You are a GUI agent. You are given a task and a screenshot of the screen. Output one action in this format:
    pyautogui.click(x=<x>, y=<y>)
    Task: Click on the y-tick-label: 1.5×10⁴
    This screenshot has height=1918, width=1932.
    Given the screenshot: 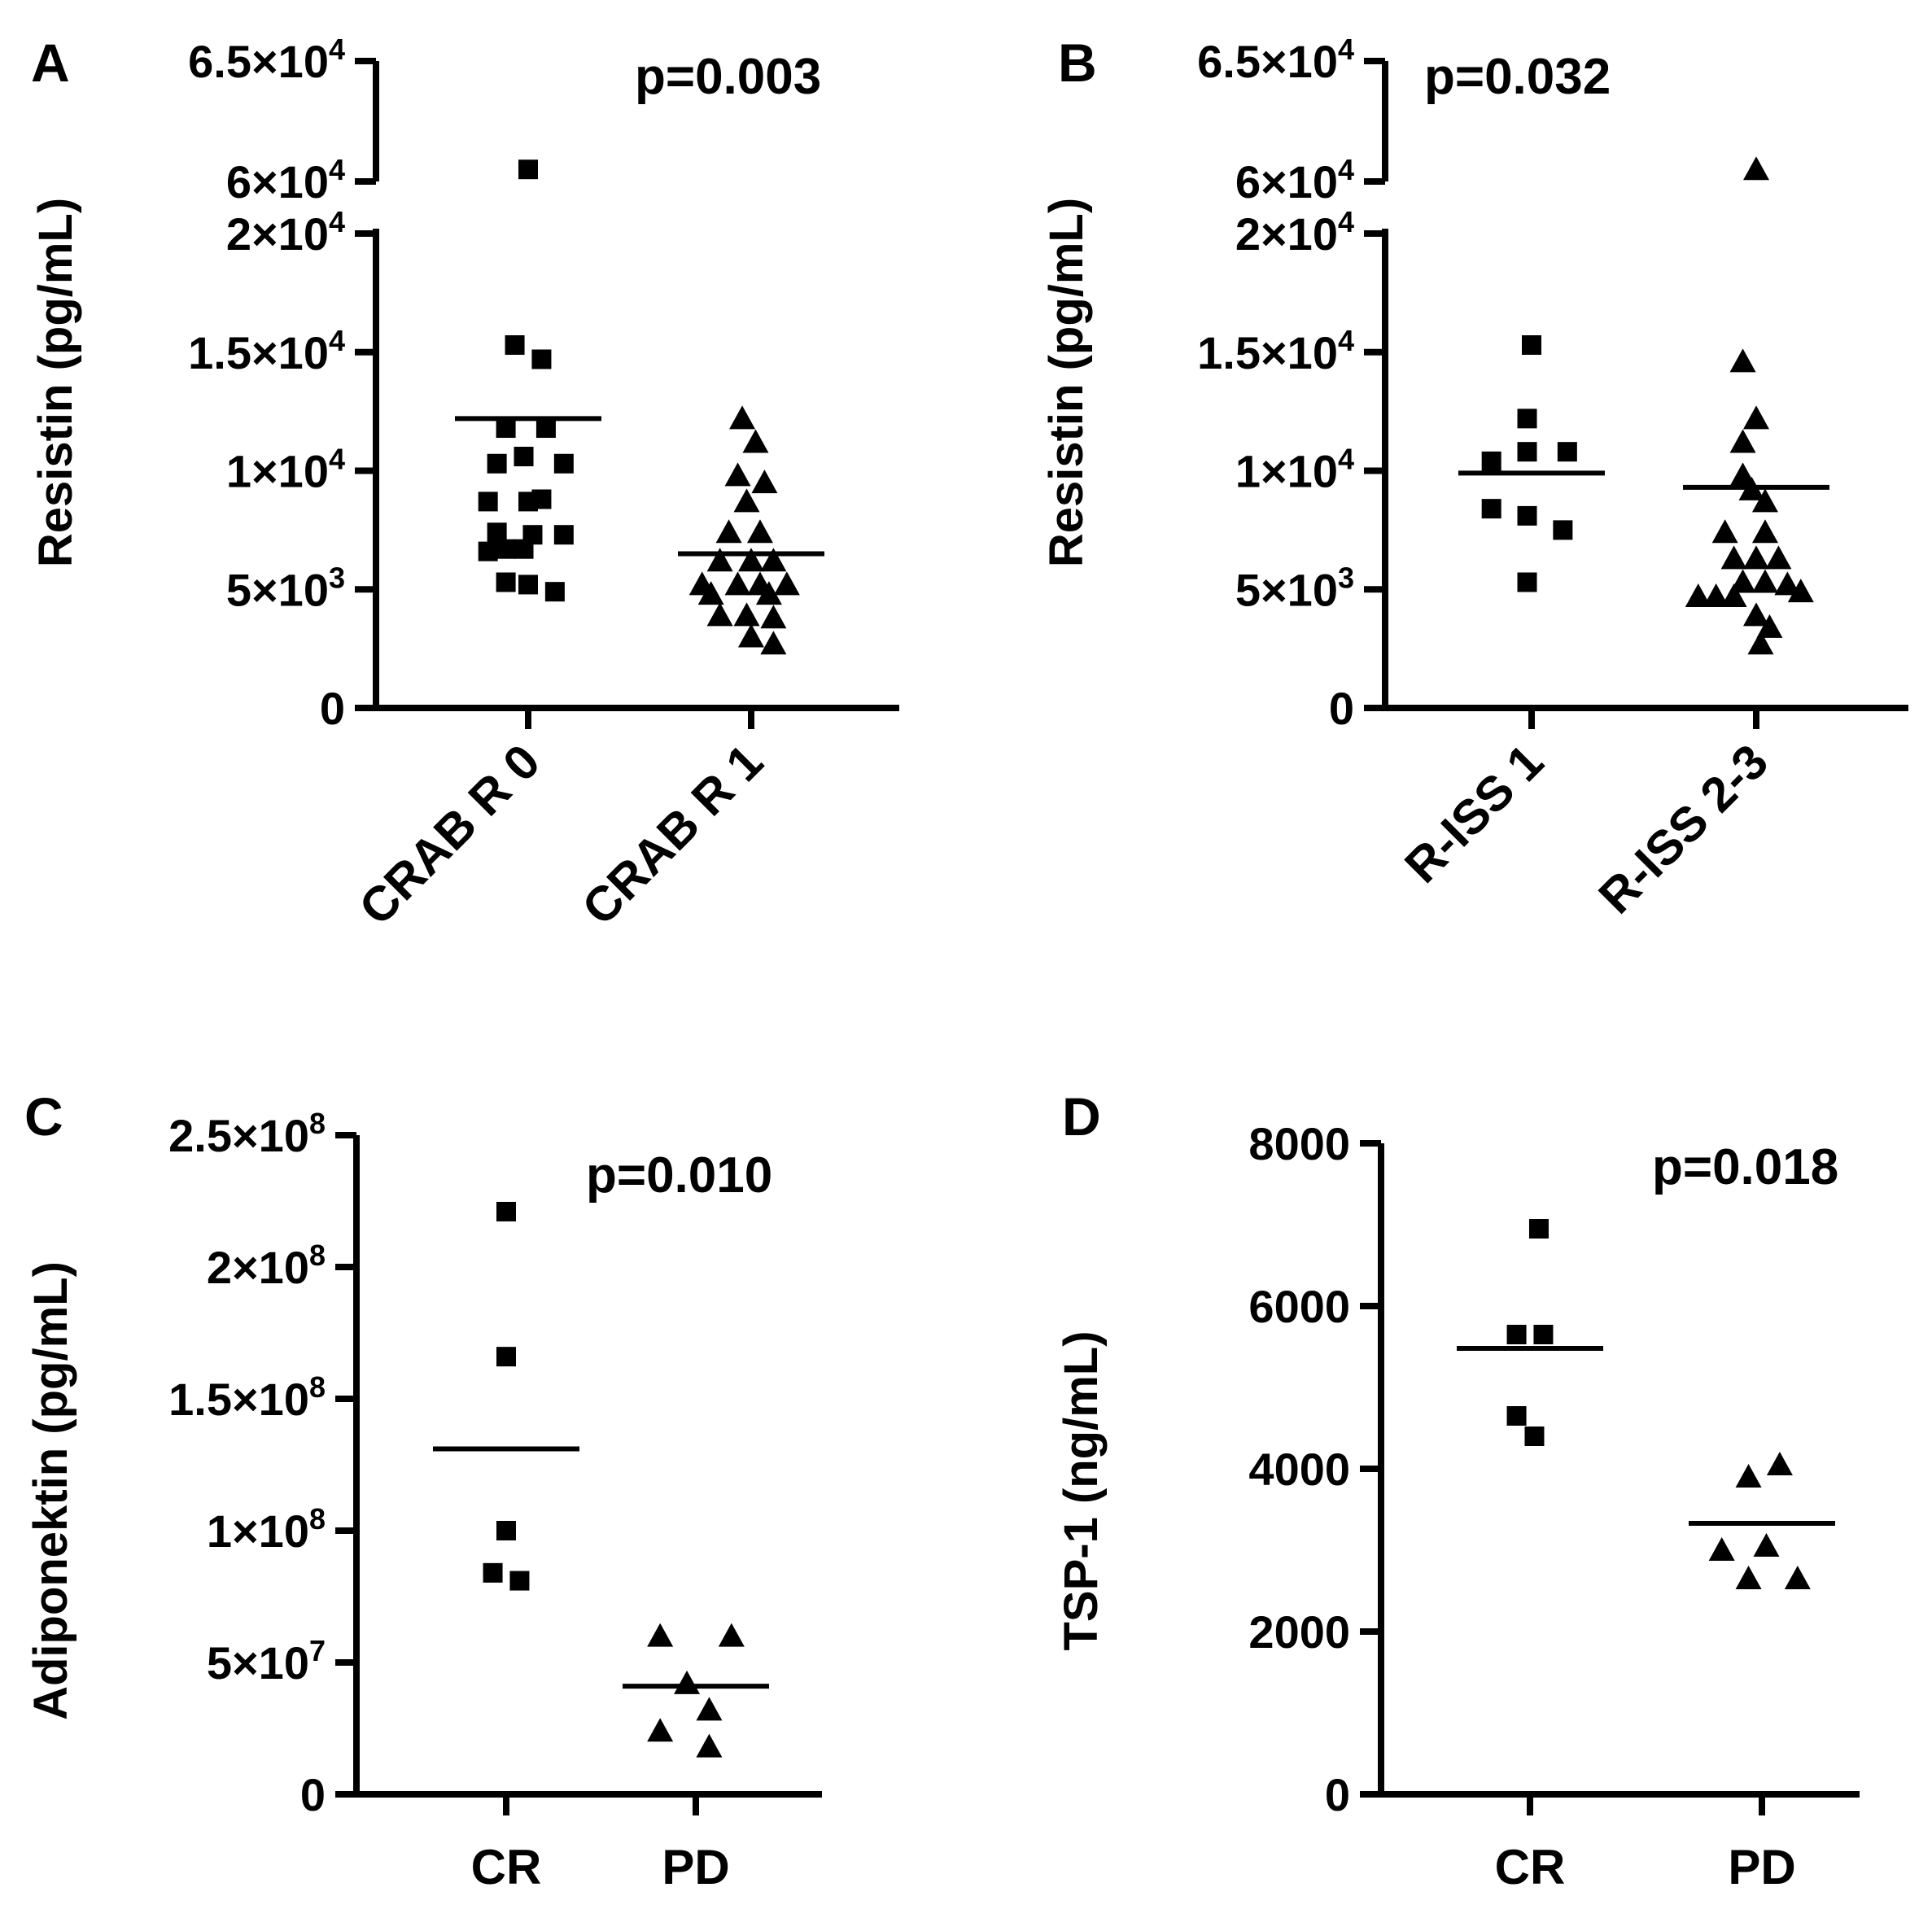 What is the action you would take?
    pyautogui.click(x=266, y=351)
    